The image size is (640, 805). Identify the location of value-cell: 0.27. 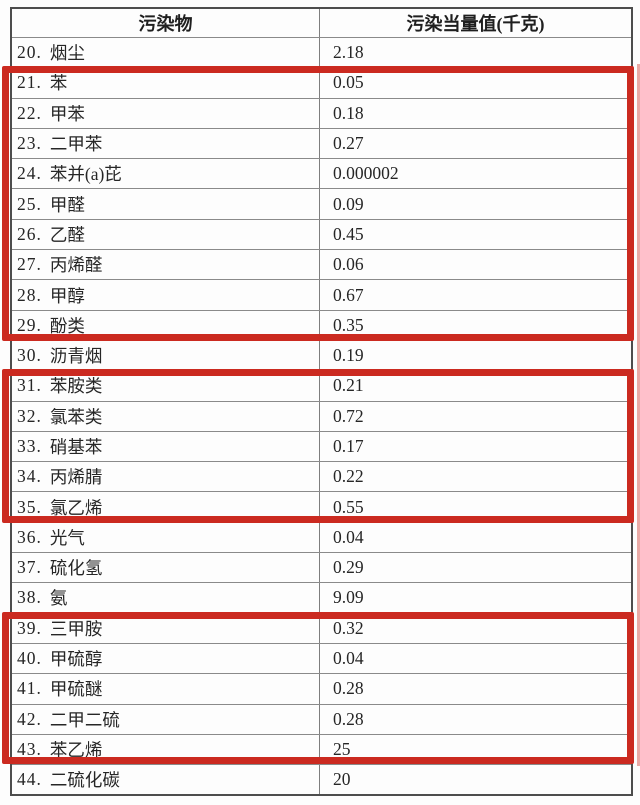
(348, 143).